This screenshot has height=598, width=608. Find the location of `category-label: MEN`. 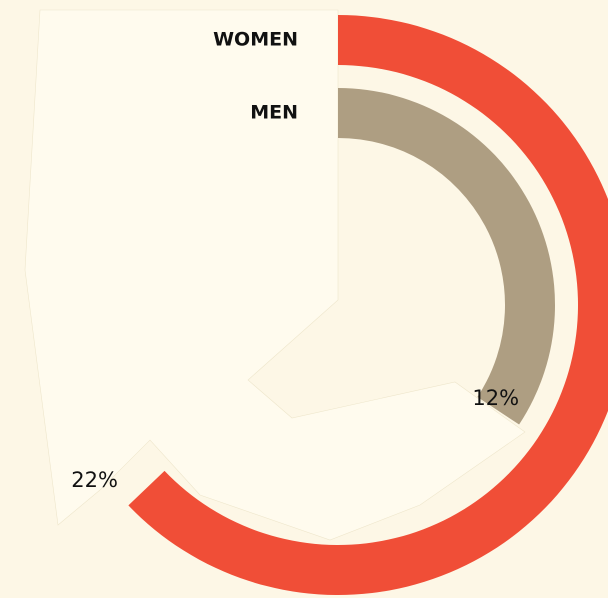

category-label: MEN is located at coordinates (274, 113).